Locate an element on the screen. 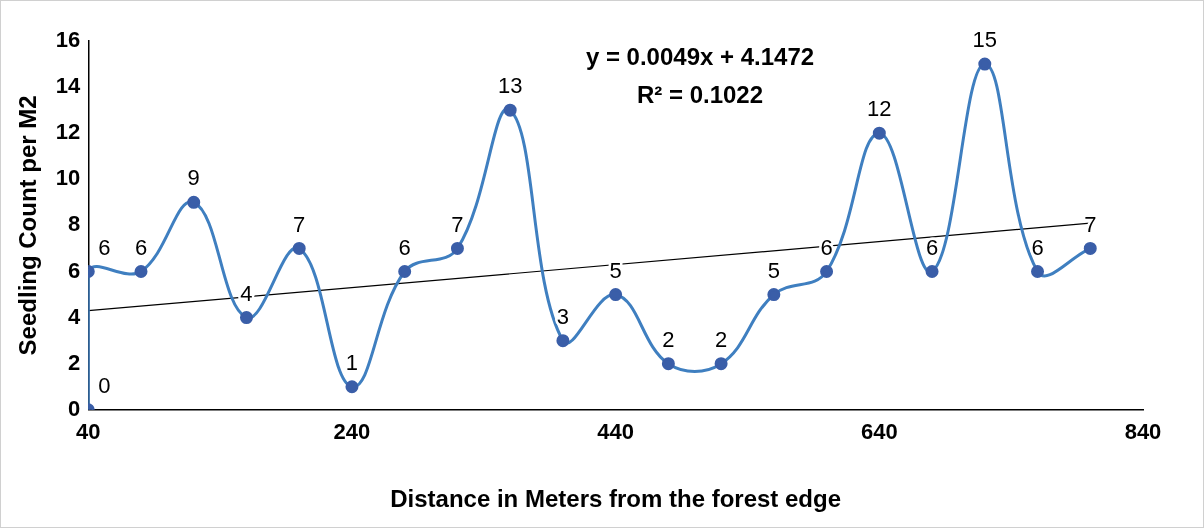  y-tick-label: 8 is located at coordinates (74, 224).